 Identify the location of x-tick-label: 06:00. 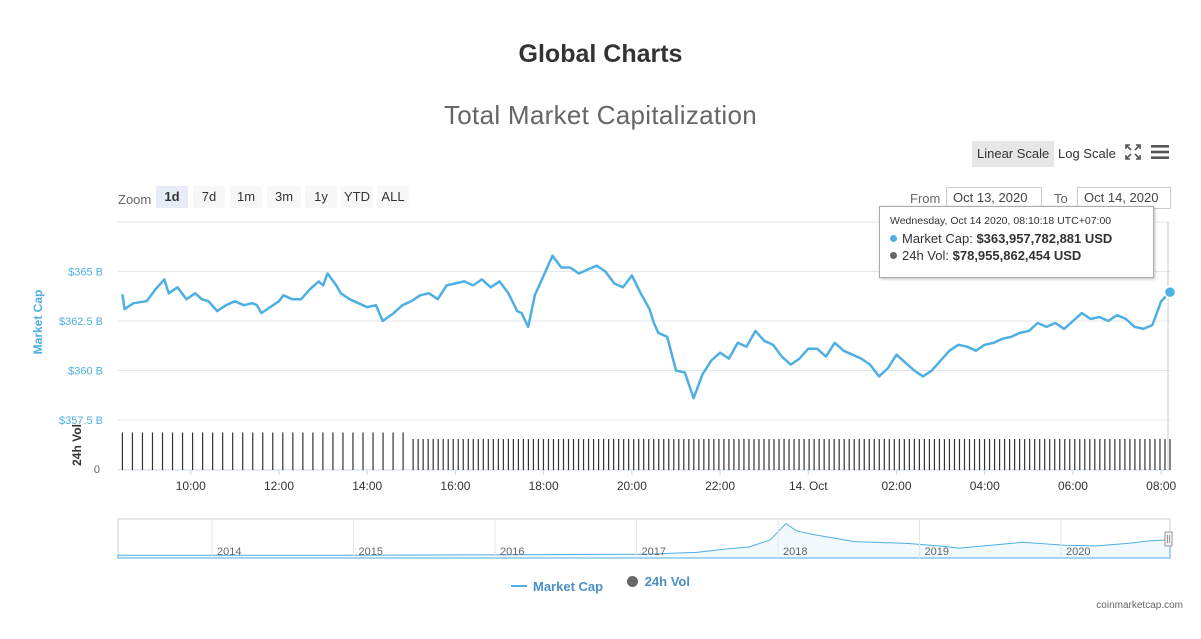
(1073, 486).